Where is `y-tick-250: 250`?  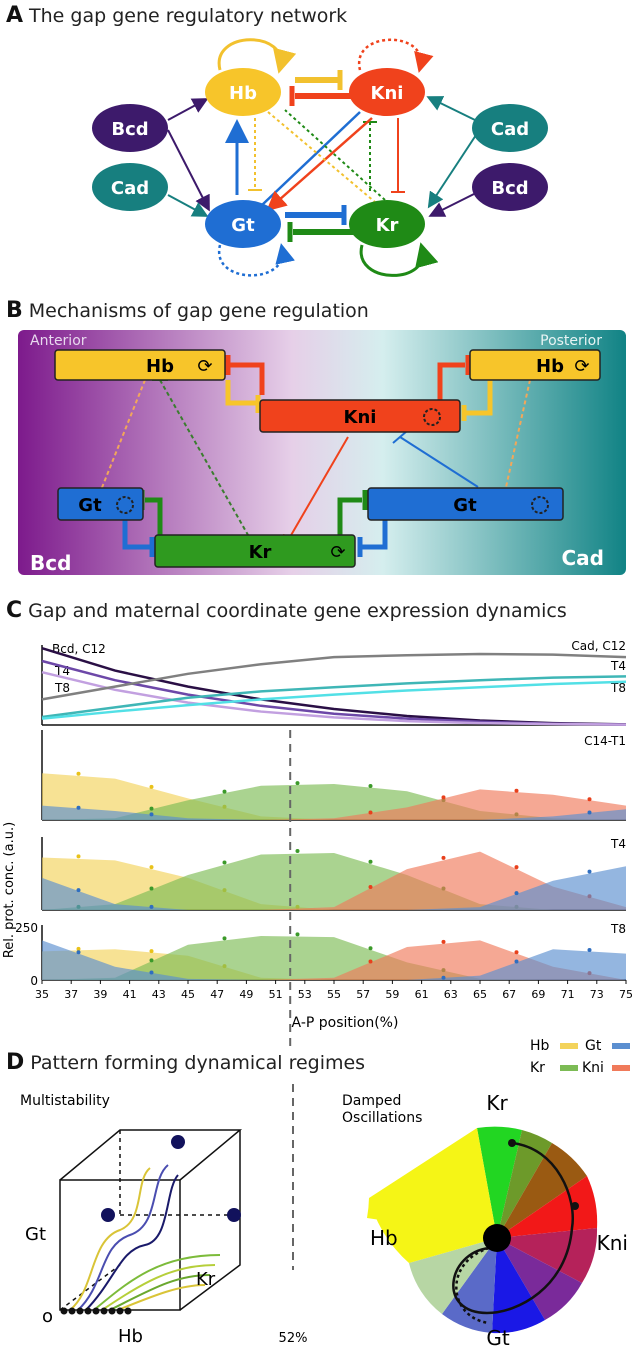
y-tick-250: 250 is located at coordinates (26, 928).